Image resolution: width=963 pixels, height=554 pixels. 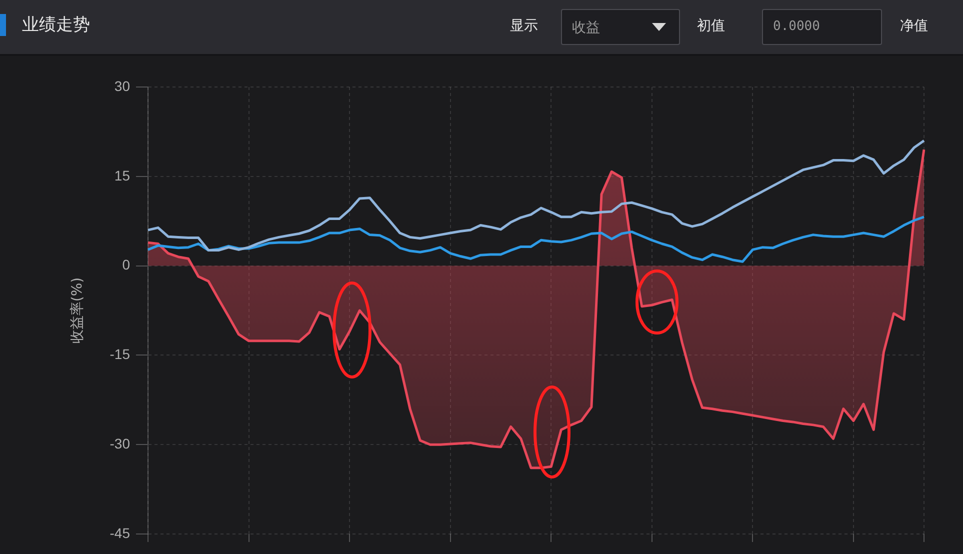 I want to click on y-tick-label: -45, so click(x=120, y=532).